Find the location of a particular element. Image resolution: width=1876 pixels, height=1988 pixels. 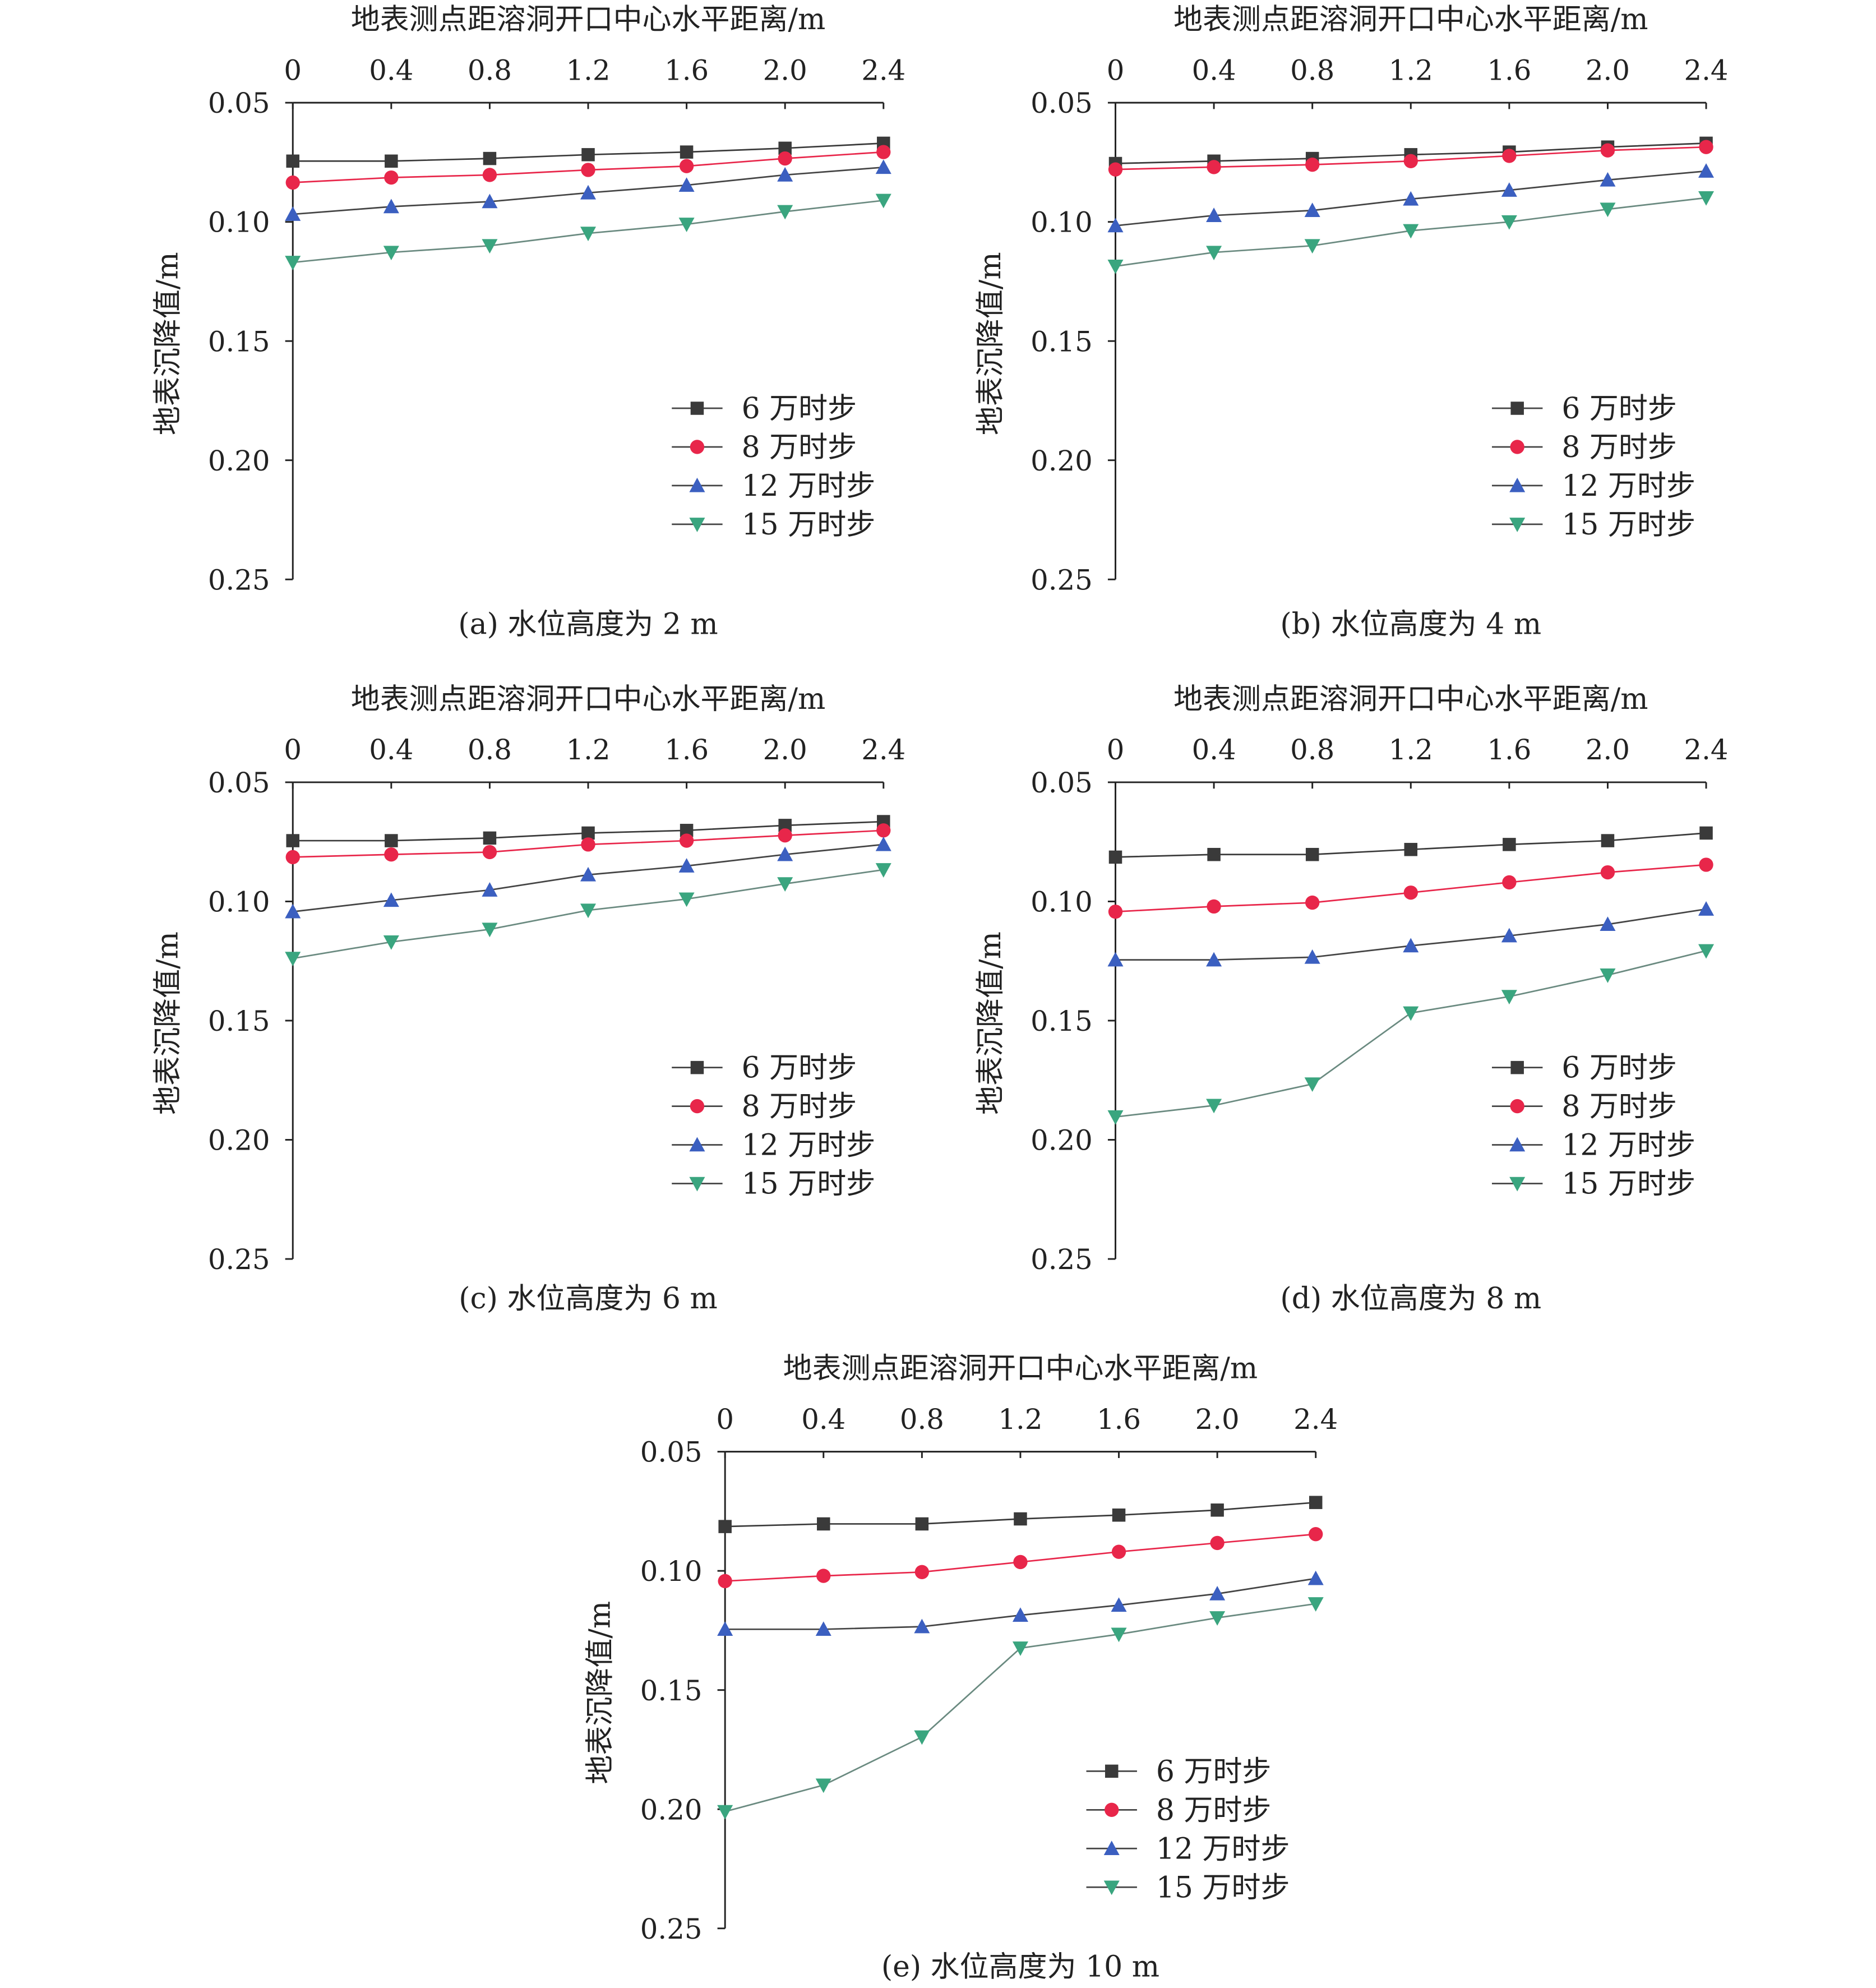

x-tick-label: 1.6 is located at coordinates (1119, 1419).